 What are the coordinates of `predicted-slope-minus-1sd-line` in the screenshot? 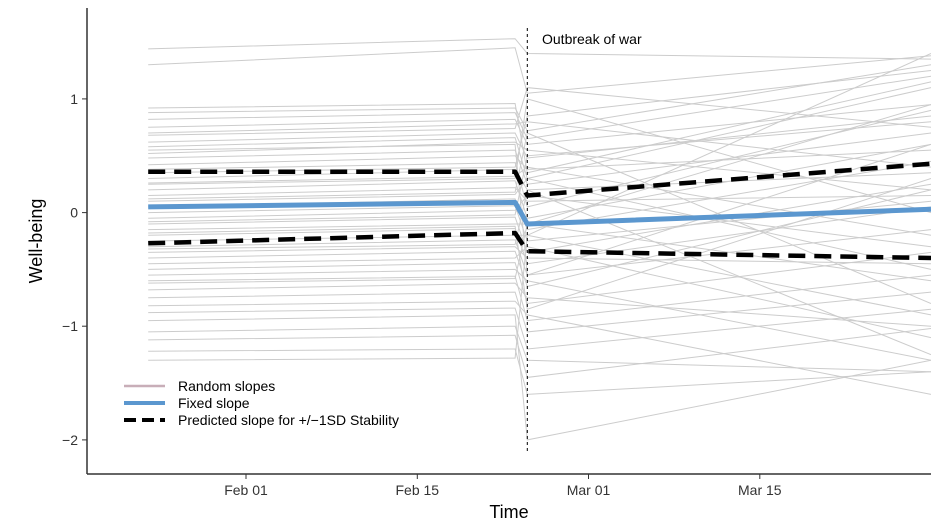 It's located at (539, 245).